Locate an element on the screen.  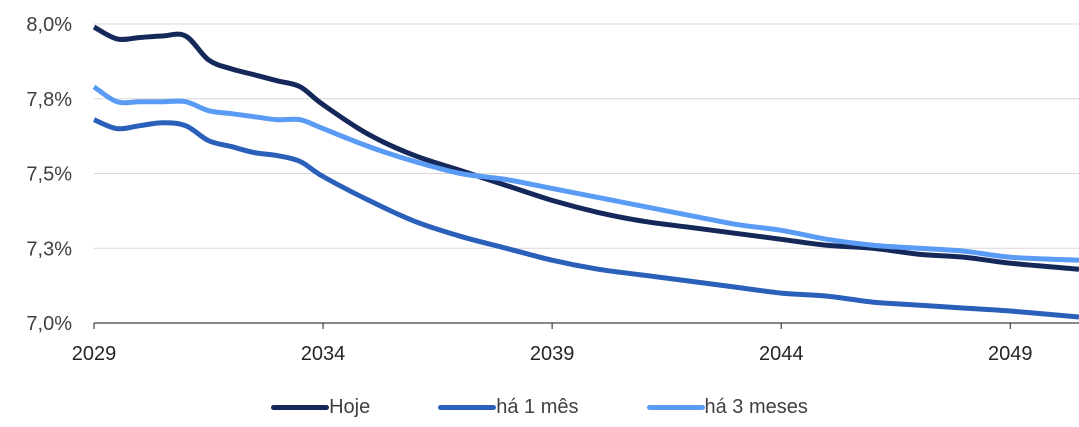
legend-label-hoje: Hoje is located at coordinates (350, 407).